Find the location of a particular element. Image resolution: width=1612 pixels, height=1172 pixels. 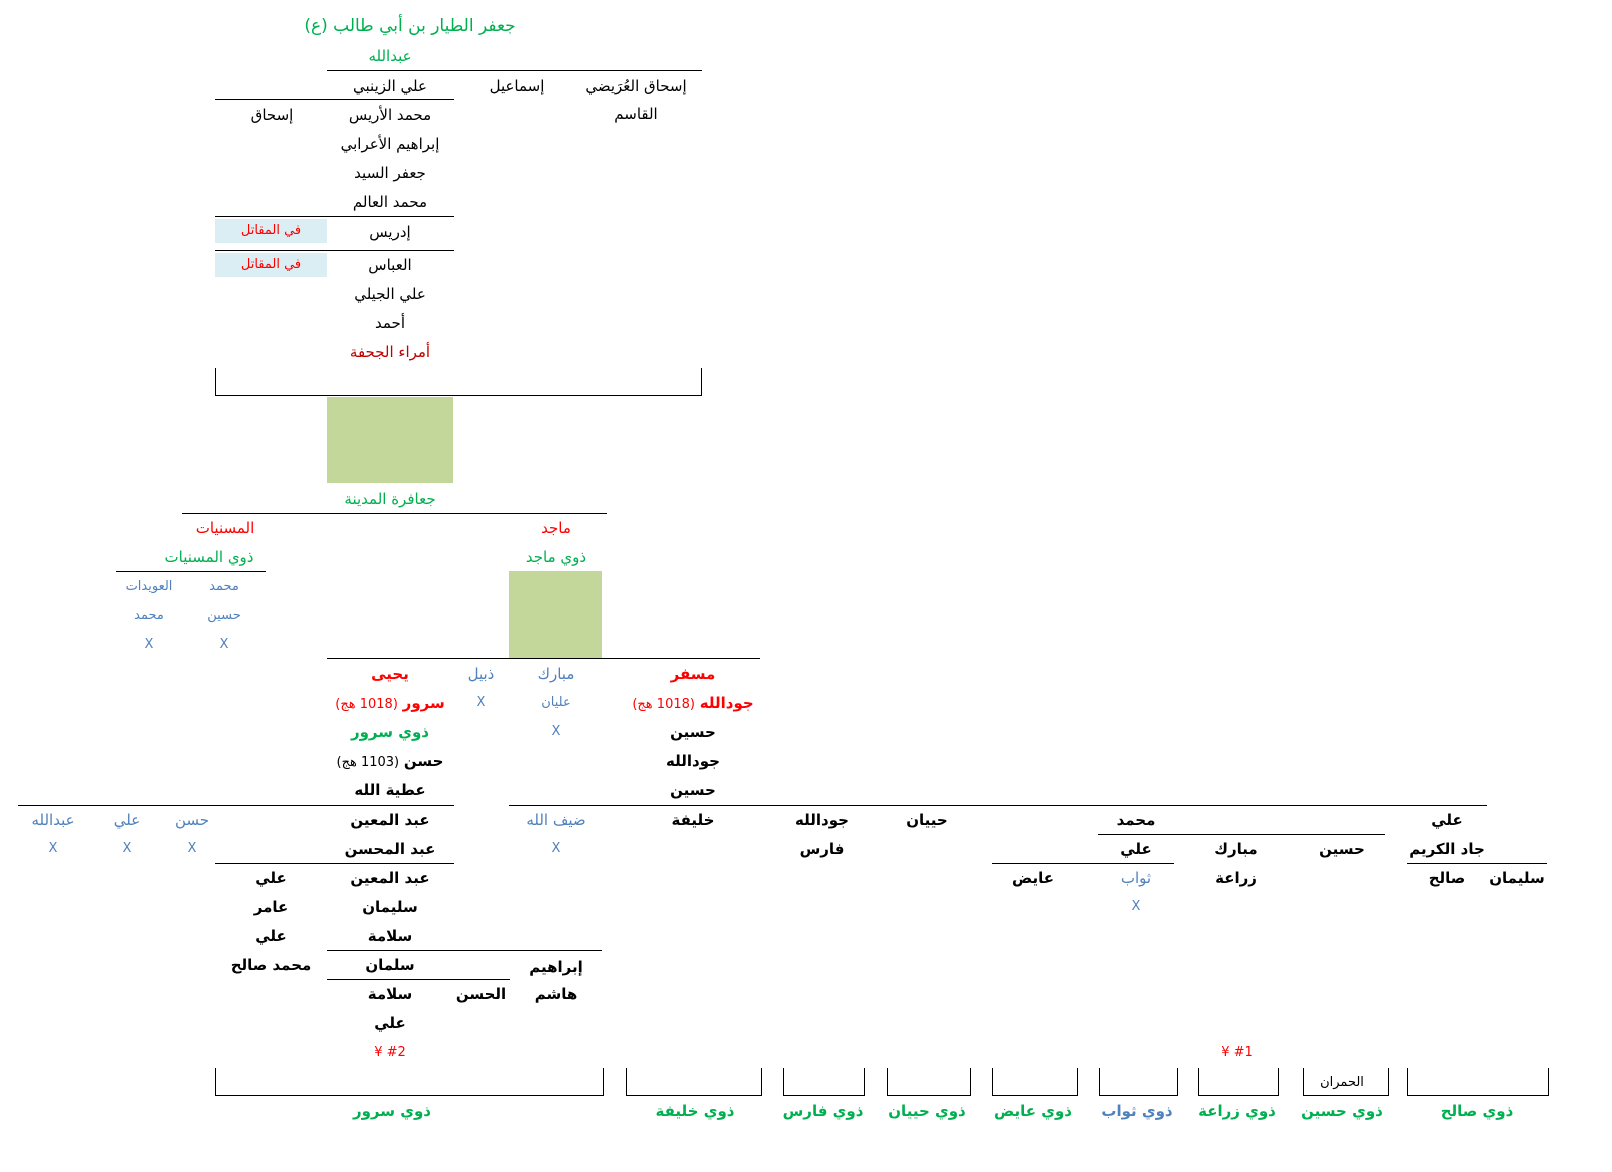

faris-node: فارس is located at coordinates (822, 849).